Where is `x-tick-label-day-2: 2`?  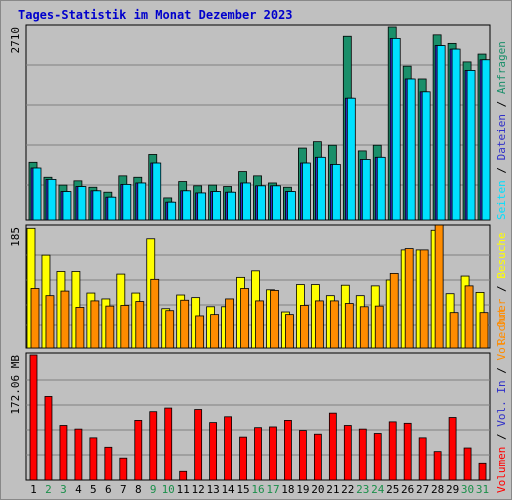 x-tick-label-day-2: 2 is located at coordinates (48, 489).